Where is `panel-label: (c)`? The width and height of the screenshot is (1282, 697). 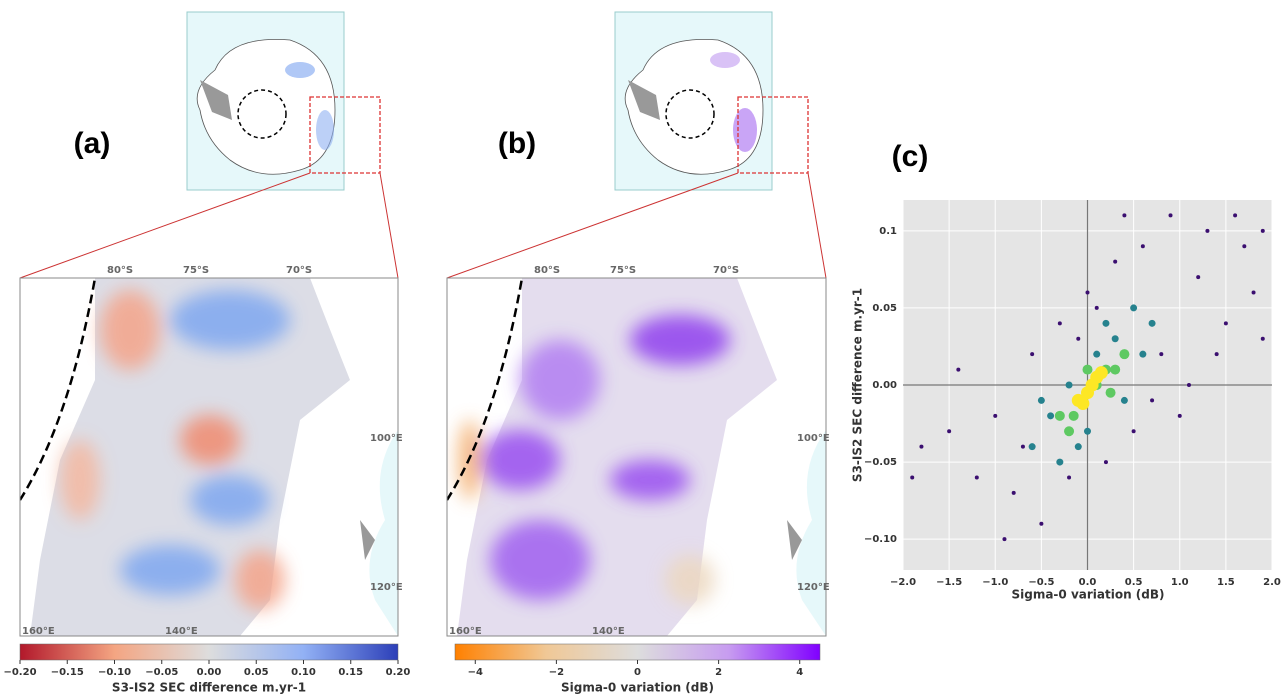
panel-label: (c) is located at coordinates (910, 156).